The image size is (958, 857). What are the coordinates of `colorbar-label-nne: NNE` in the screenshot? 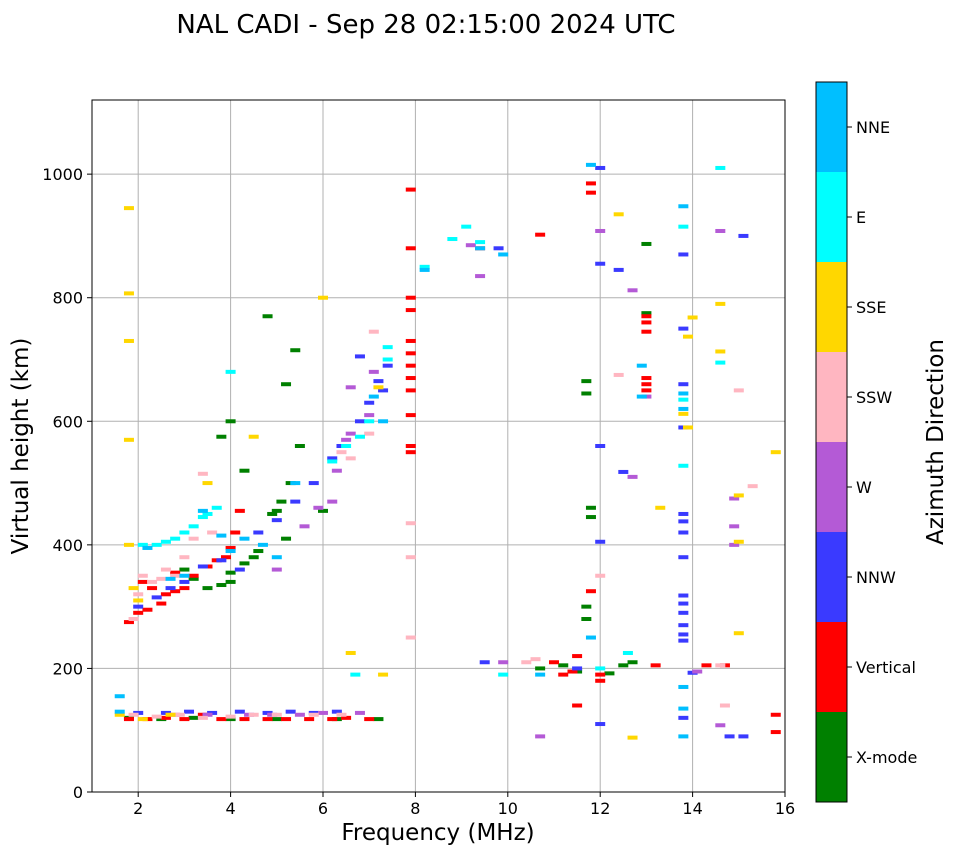 It's located at (873, 127).